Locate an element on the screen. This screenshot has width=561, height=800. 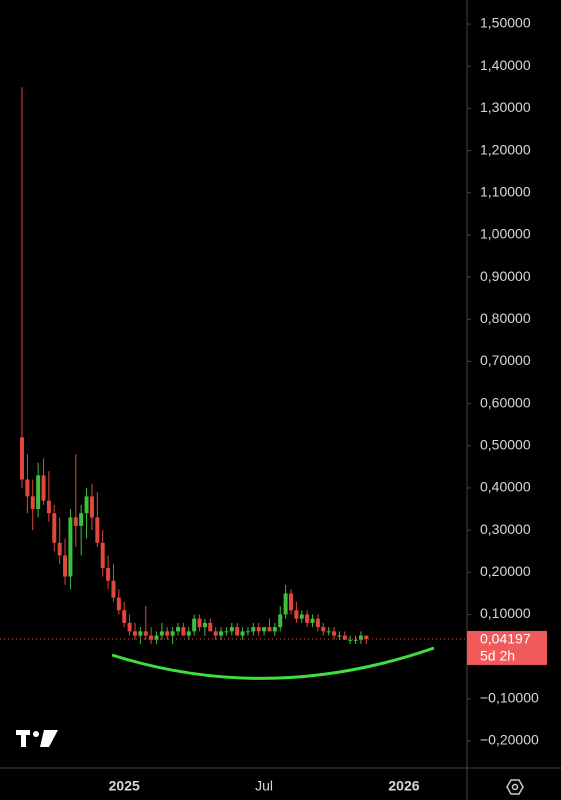
y-tick-label: 0,50000 is located at coordinates (505, 444).